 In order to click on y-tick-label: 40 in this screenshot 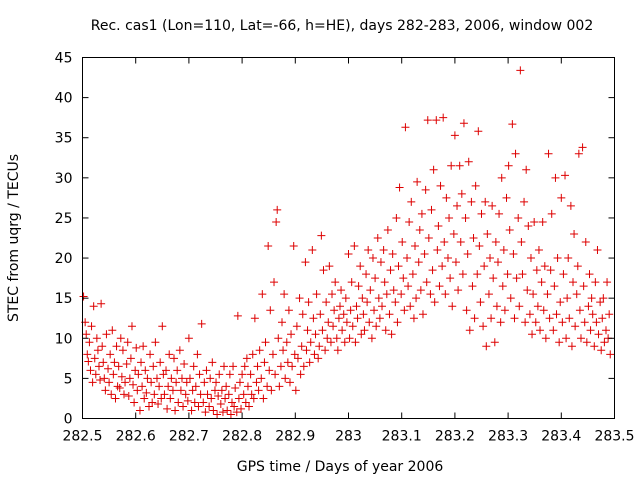, I will do `click(64, 99)`.